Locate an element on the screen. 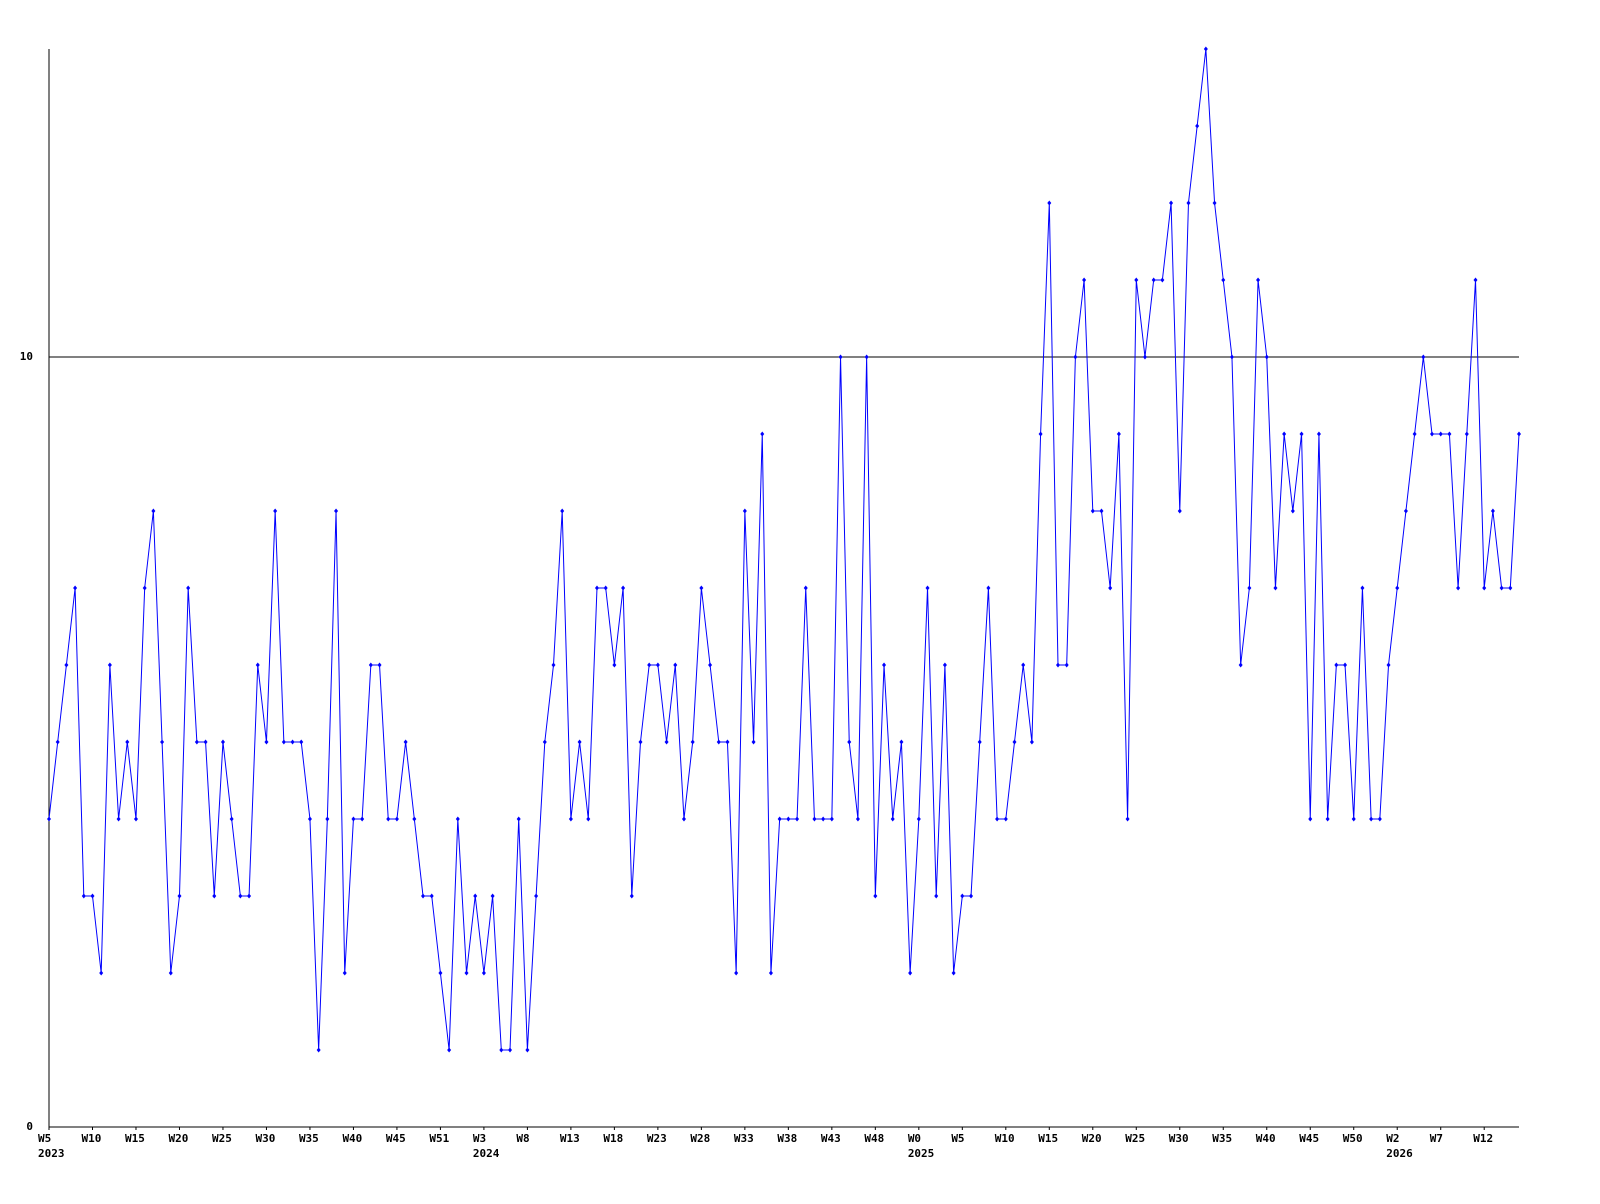 Image resolution: width=1600 pixels, height=1204 pixels. year-label: 2025 is located at coordinates (921, 1153).